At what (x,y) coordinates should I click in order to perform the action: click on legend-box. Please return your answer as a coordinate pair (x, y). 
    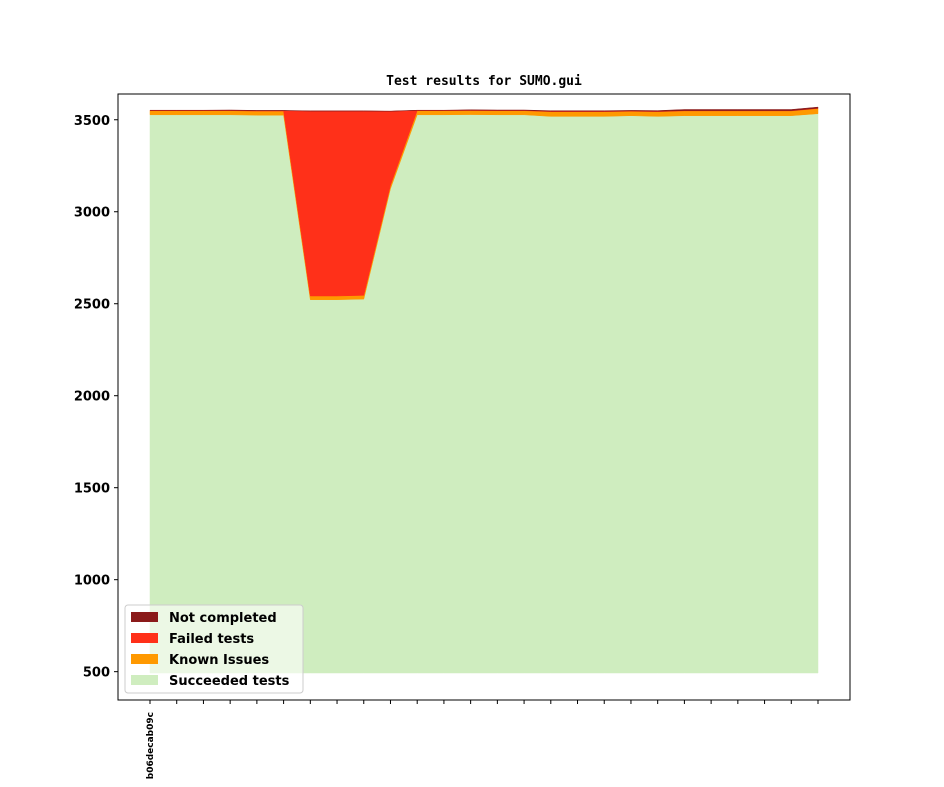
    Looking at the image, I should click on (214, 649).